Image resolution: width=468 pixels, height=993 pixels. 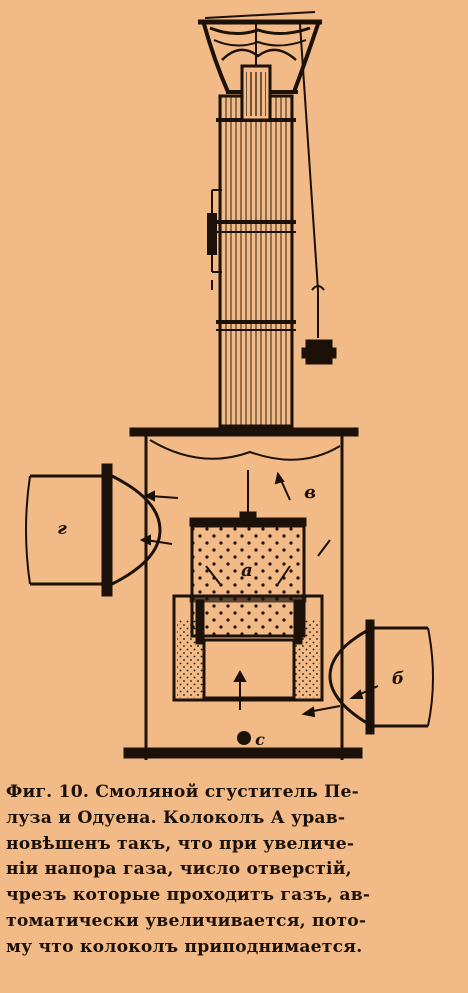 I want to click on outlet-pipe, so click(x=93, y=530).